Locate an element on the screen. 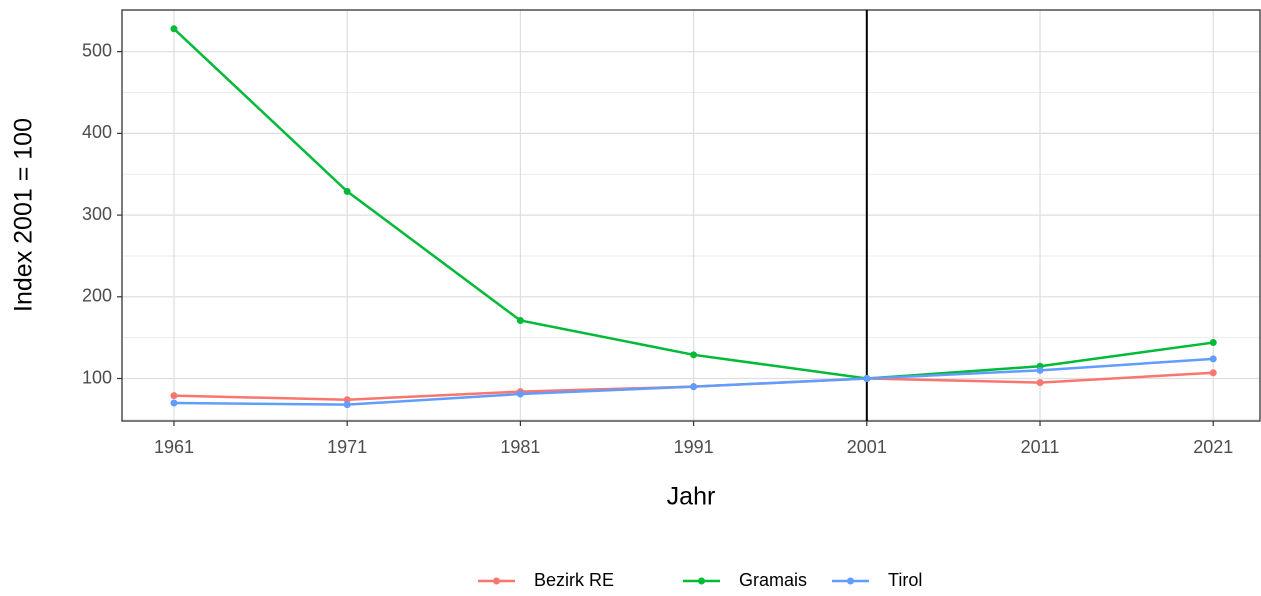  y-axis-title: Index 2001 = 100 is located at coordinates (24, 215).